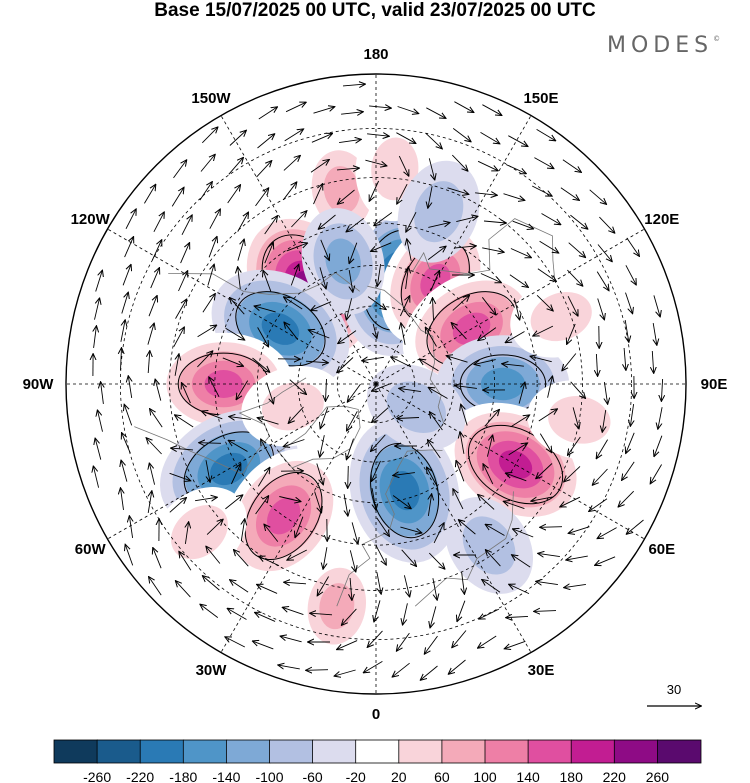 The image size is (750, 783). Describe the element at coordinates (375, 54) in the screenshot. I see `lon-180-label: 180` at that location.